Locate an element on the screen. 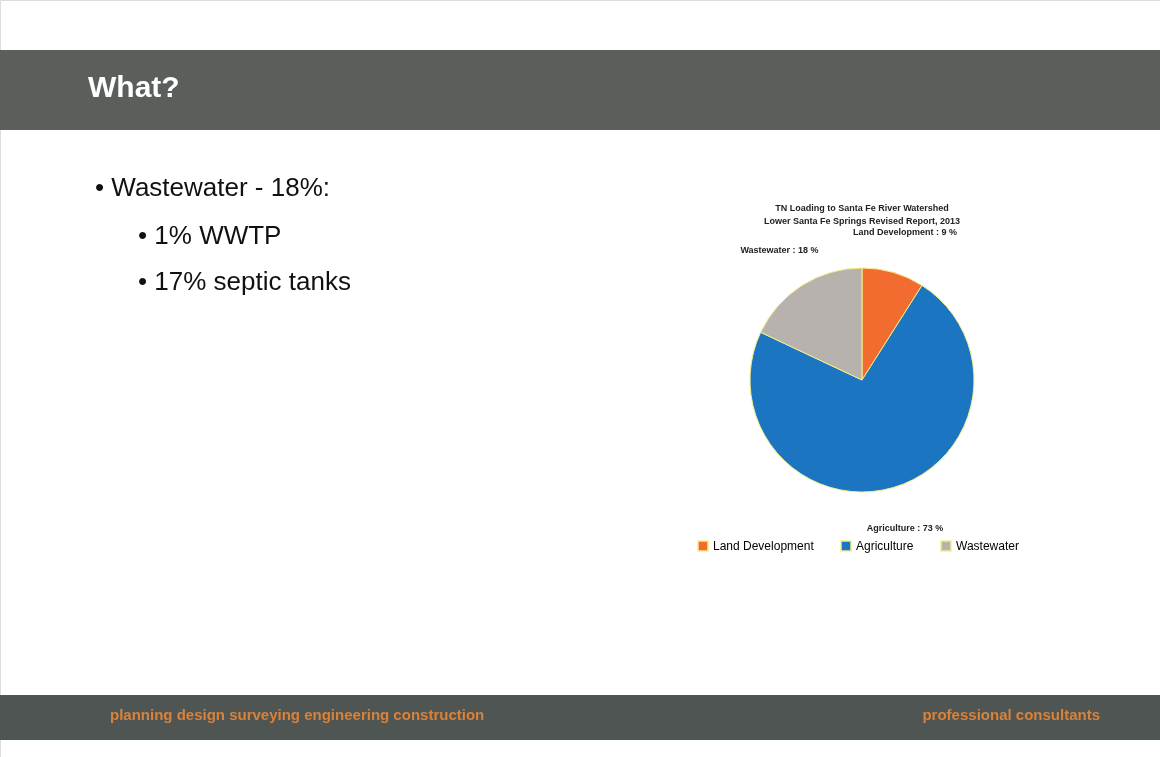 The image size is (1160, 757). text: • Wastewater - 18%: is located at coordinates (212, 187).